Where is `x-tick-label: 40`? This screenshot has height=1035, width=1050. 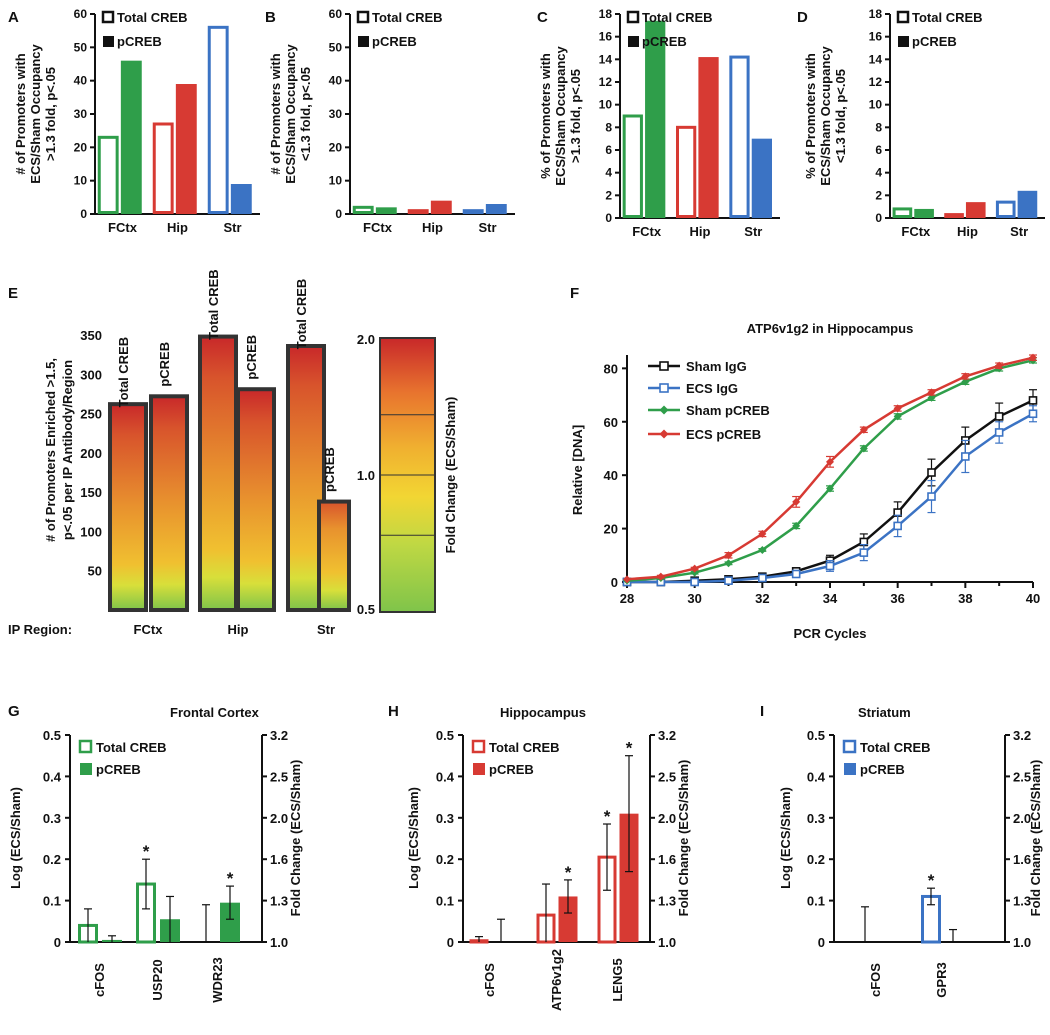 x-tick-label: 40 is located at coordinates (1033, 598).